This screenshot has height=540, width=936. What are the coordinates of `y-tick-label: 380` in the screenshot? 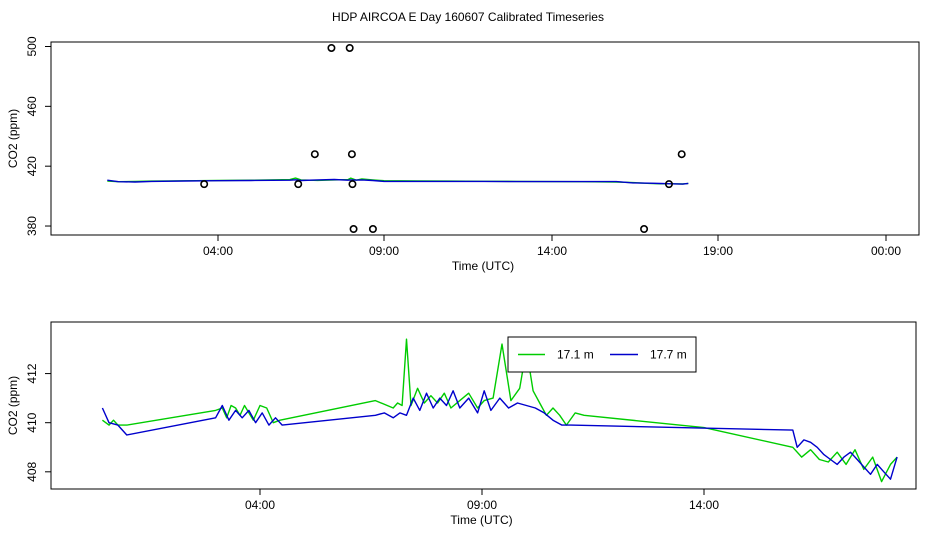 It's located at (32, 226).